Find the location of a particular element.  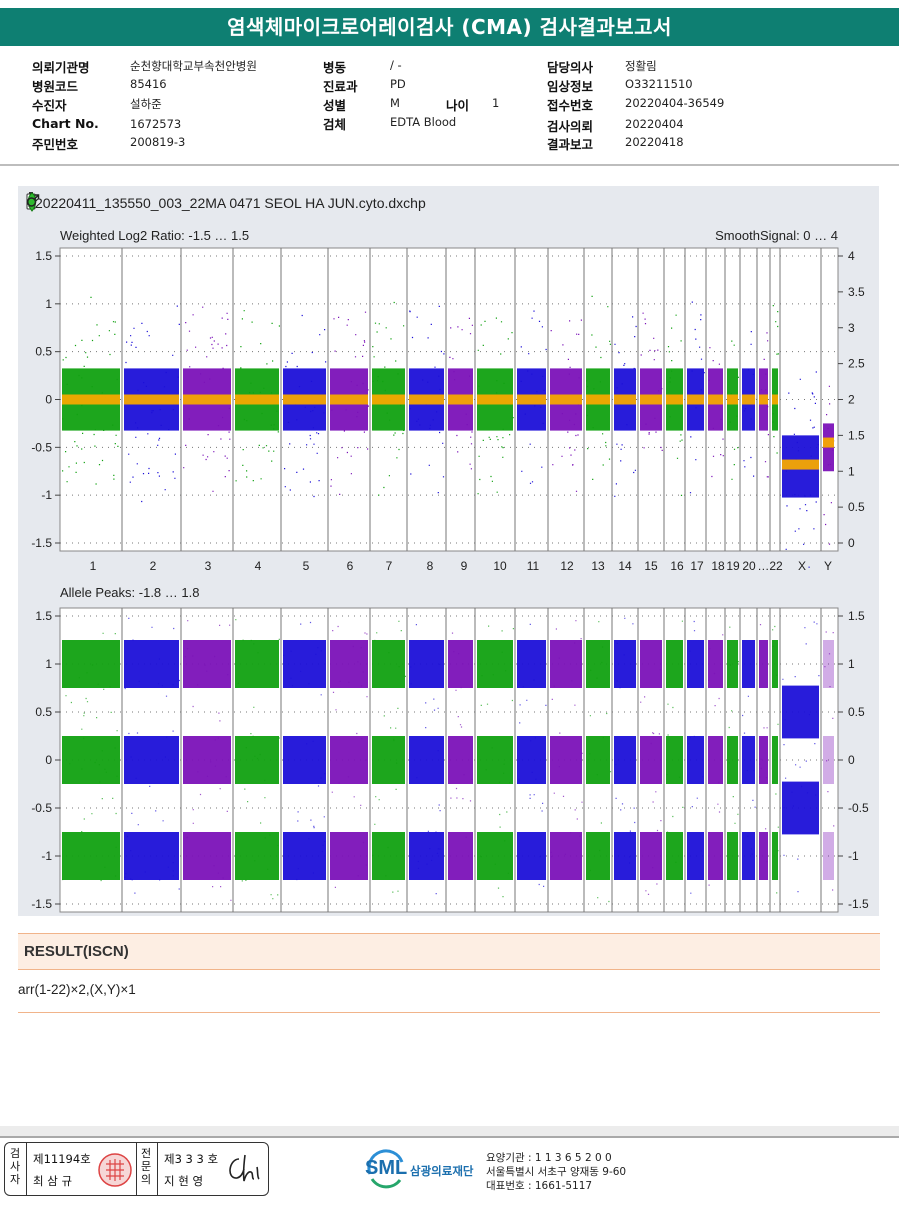

chromosome-label: 19 is located at coordinates (733, 566).